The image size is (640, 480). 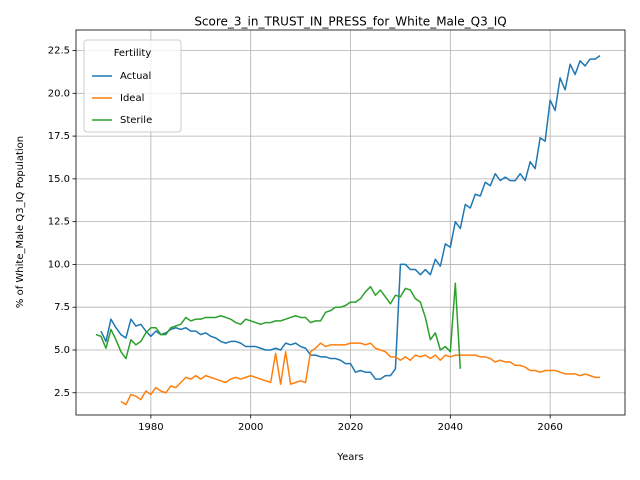 I want to click on y-tick-label: 2.5, so click(x=62, y=393).